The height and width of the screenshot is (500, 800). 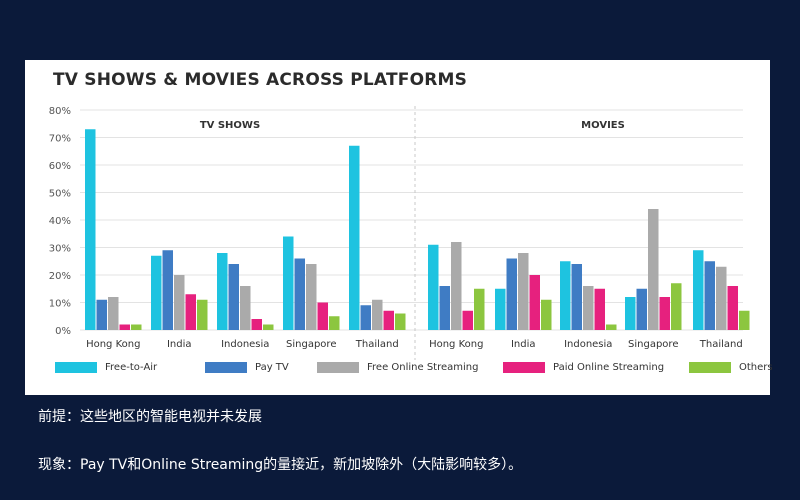 I want to click on y-tick-label: 50%, so click(x=60, y=194).